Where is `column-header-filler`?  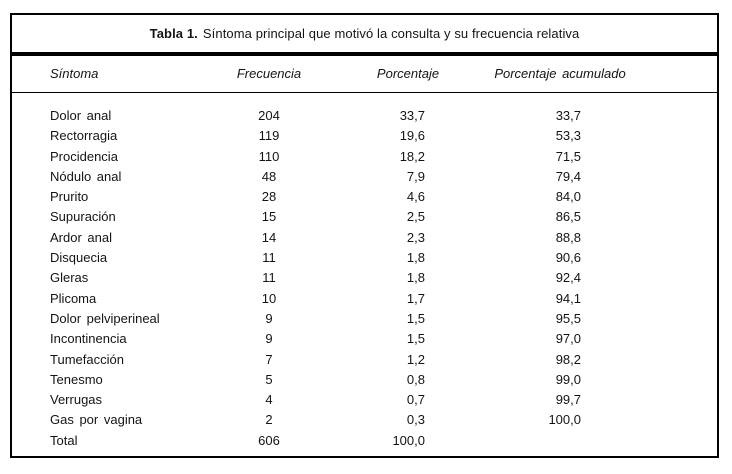 column-header-filler is located at coordinates (678, 74).